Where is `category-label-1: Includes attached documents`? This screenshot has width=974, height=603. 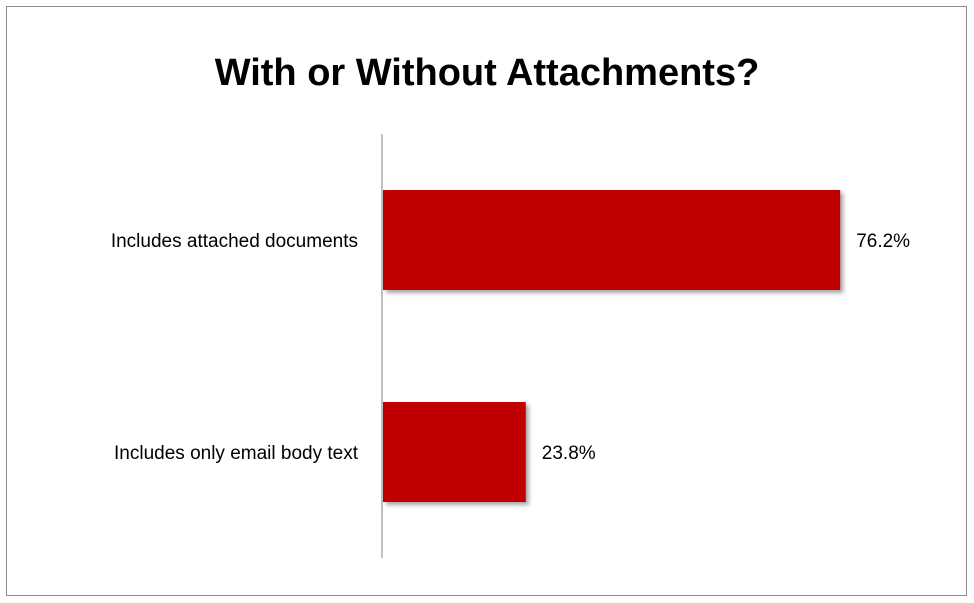 category-label-1: Includes attached documents is located at coordinates (234, 241).